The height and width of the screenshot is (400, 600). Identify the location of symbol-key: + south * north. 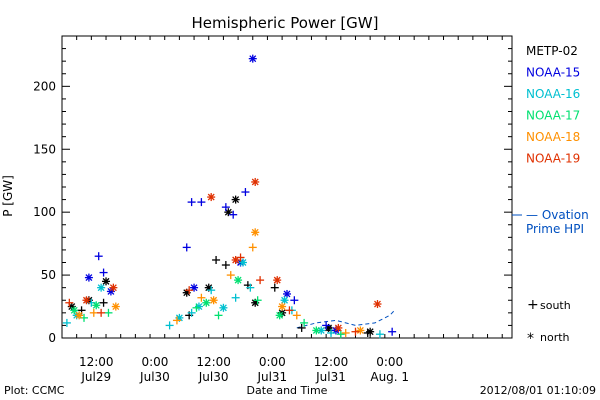
(549, 322).